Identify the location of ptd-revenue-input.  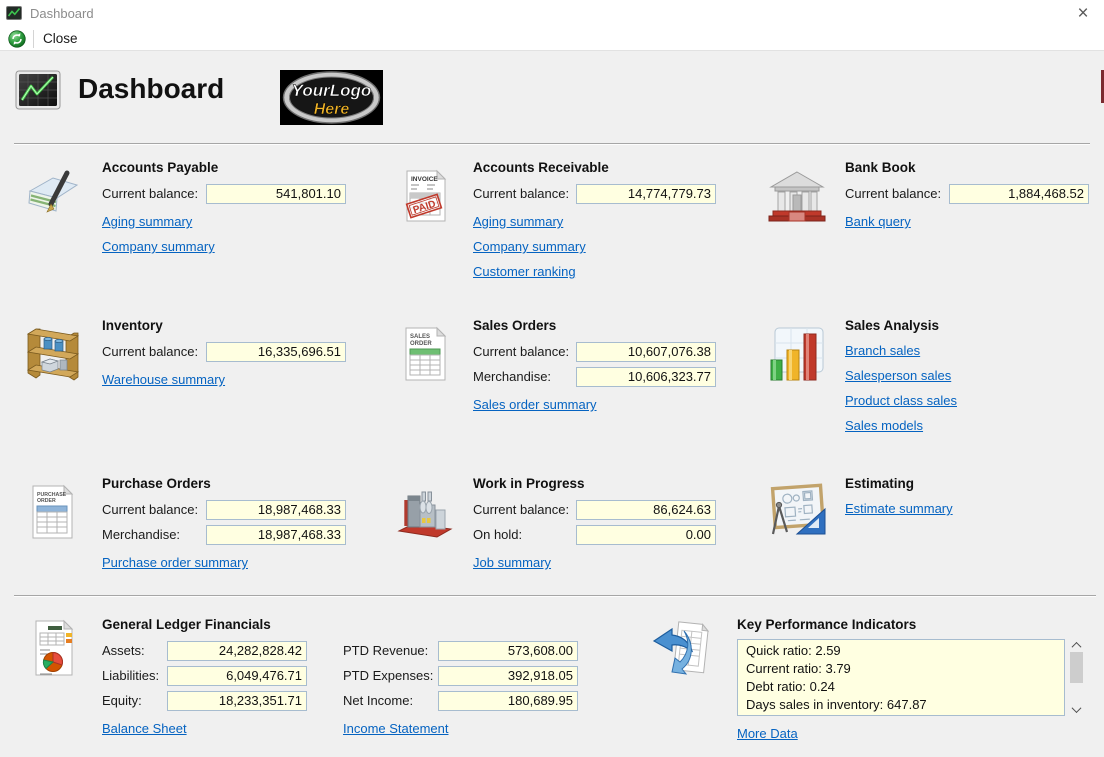
(508, 650).